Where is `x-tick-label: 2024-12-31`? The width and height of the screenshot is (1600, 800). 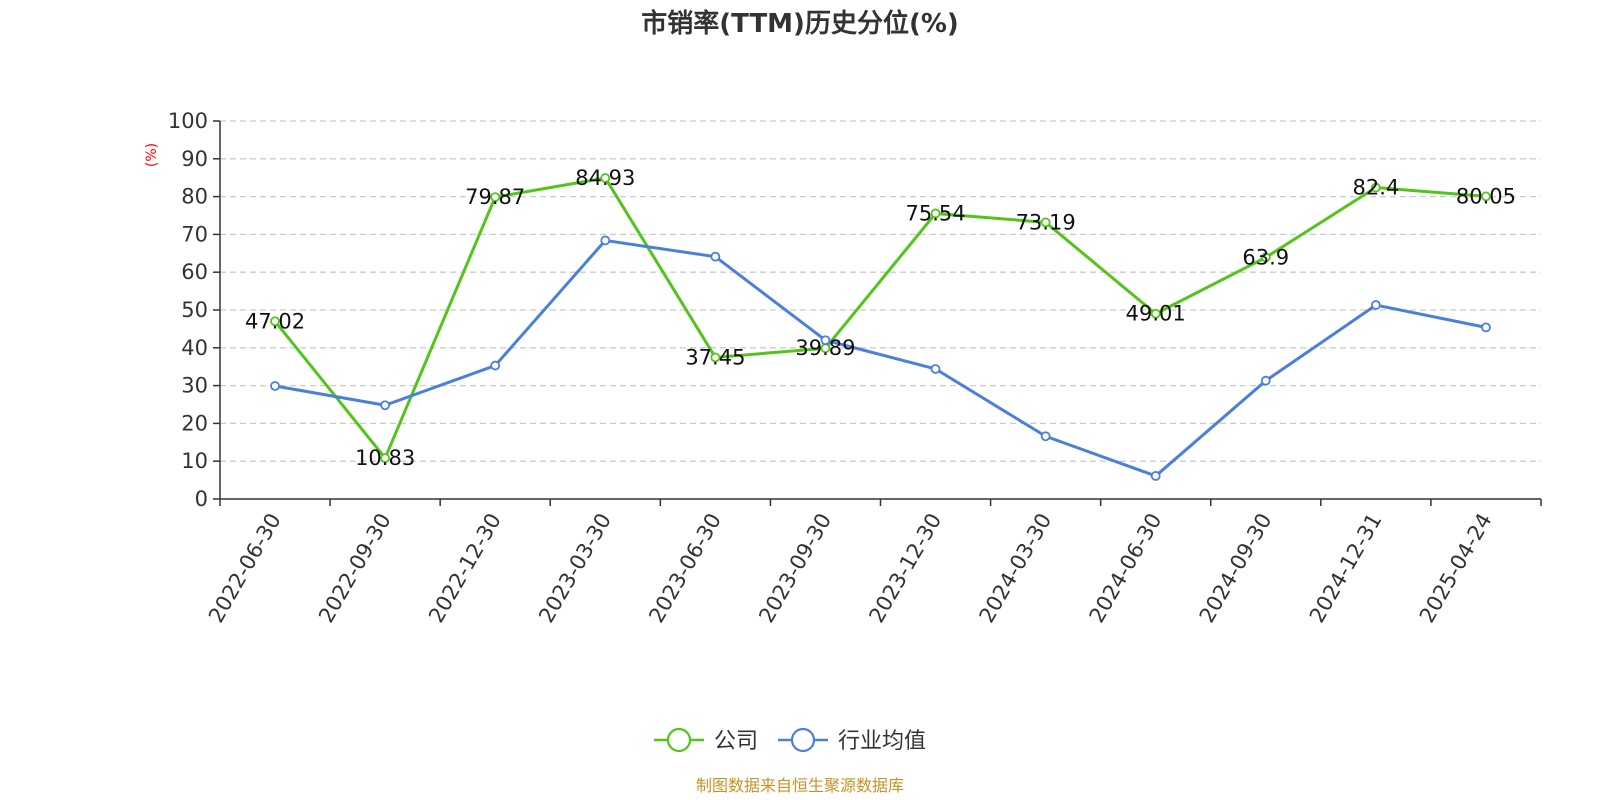 x-tick-label: 2024-12-31 is located at coordinates (1346, 568).